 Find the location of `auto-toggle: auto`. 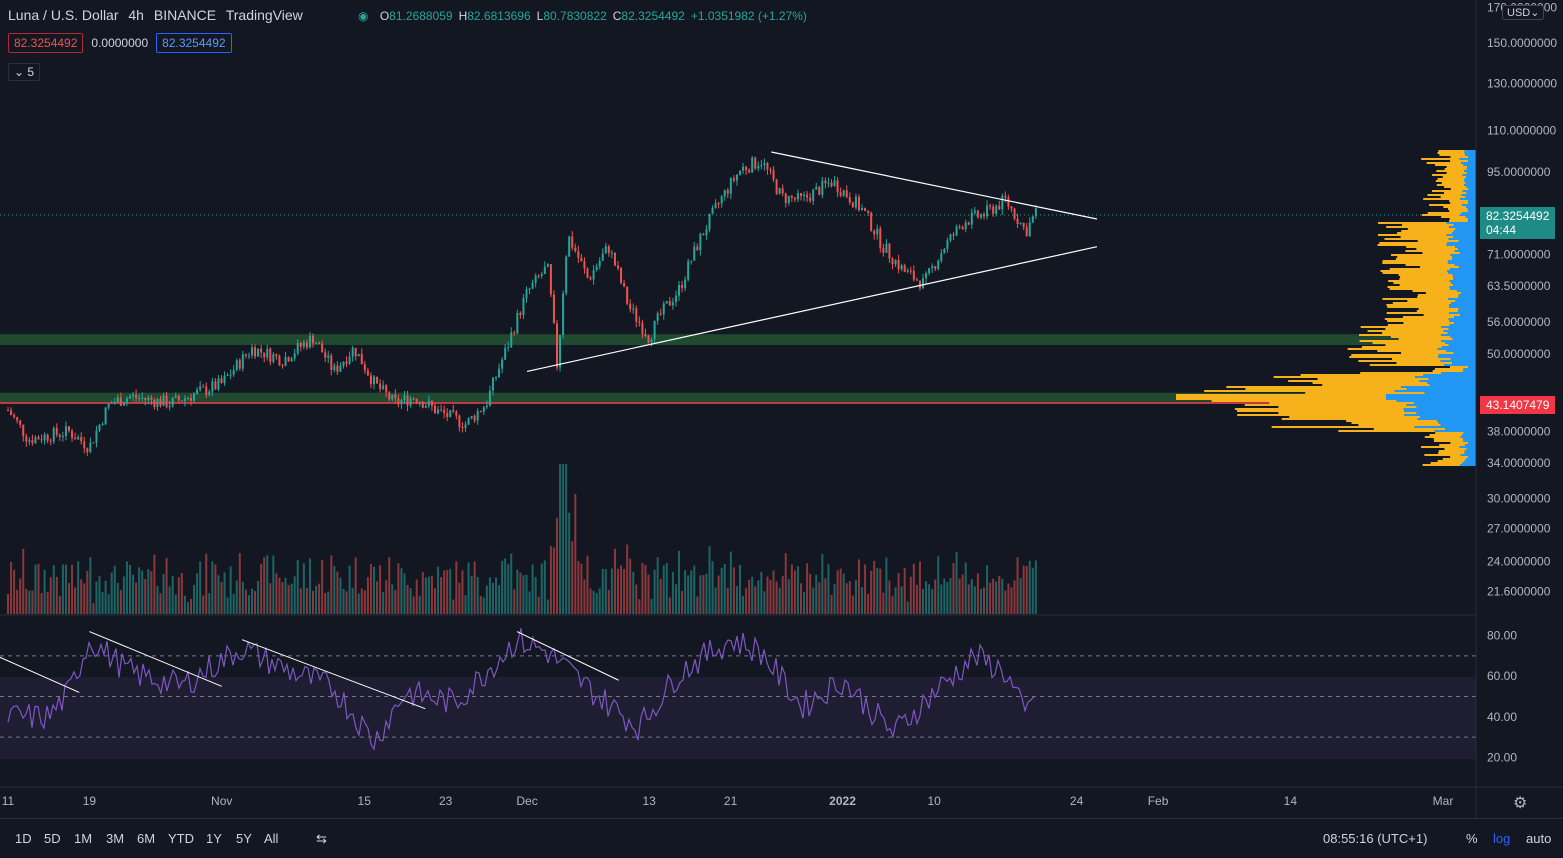

auto-toggle: auto is located at coordinates (1539, 838).